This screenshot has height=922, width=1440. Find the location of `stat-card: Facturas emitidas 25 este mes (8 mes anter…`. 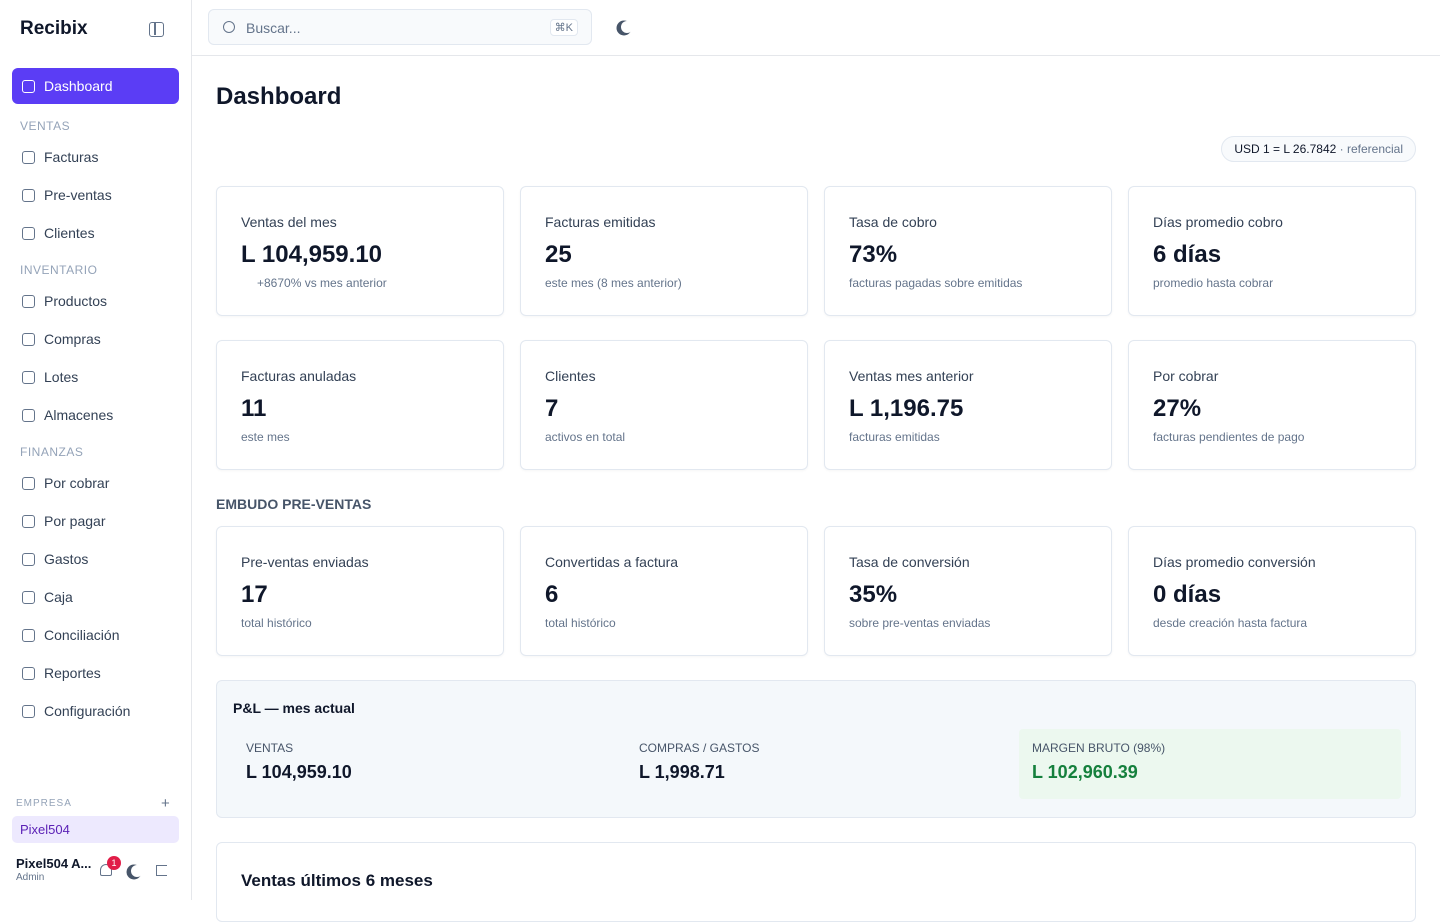

stat-card: Facturas emitidas 25 este mes (8 mes anter… is located at coordinates (664, 251).